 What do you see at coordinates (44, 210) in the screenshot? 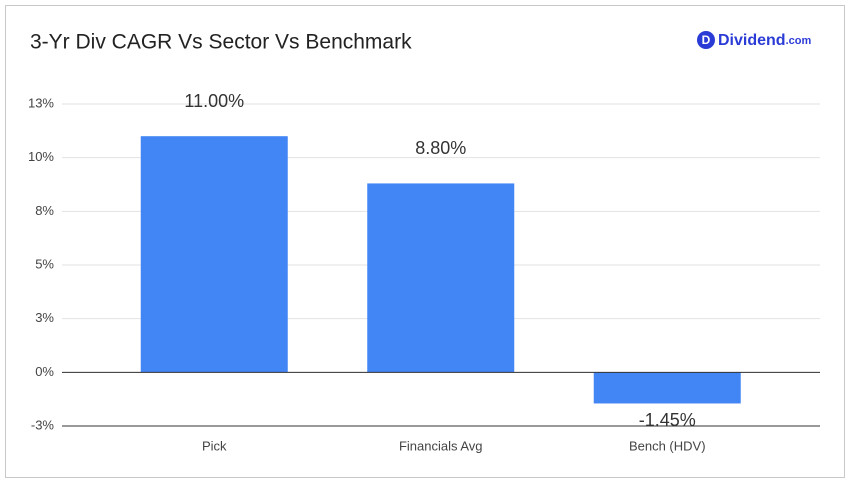
I see `y-tick-label: 8%` at bounding box center [44, 210].